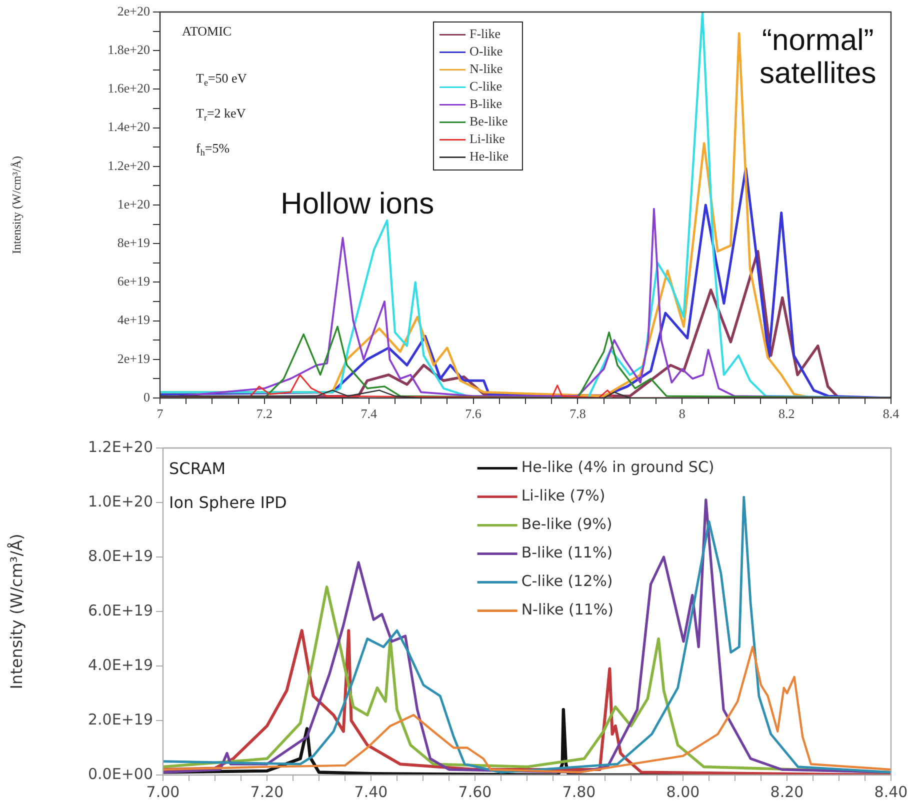 The width and height of the screenshot is (911, 807). Describe the element at coordinates (120, 610) in the screenshot. I see `y-tick-label: 6.0E+19` at that location.